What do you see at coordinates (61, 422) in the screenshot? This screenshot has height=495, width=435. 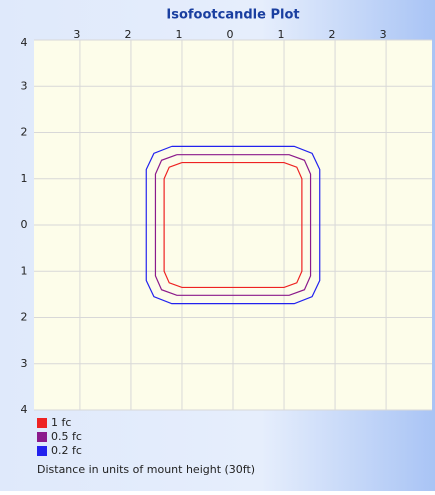 I see `legend-label: 1 fc` at bounding box center [61, 422].